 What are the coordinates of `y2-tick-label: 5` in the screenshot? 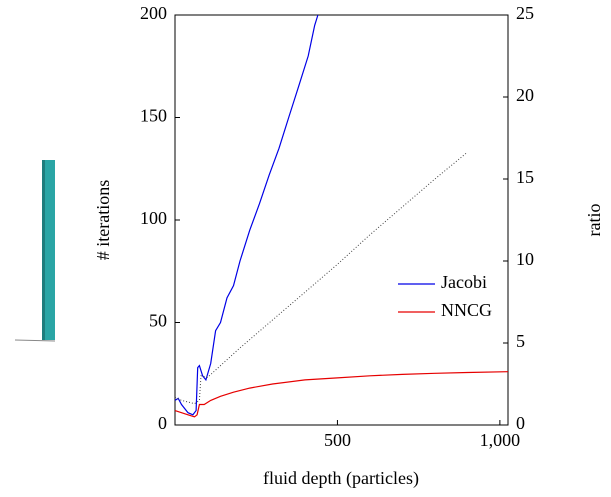 It's located at (520, 341).